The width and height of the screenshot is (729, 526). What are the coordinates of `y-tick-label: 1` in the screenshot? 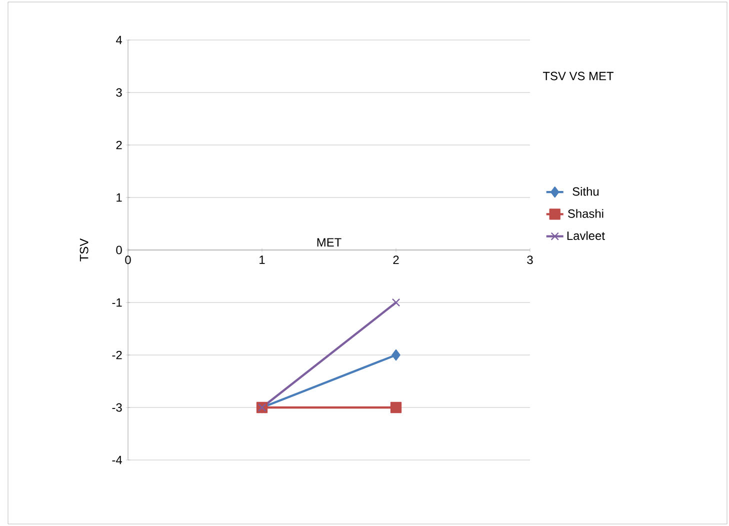 It's located at (119, 197).